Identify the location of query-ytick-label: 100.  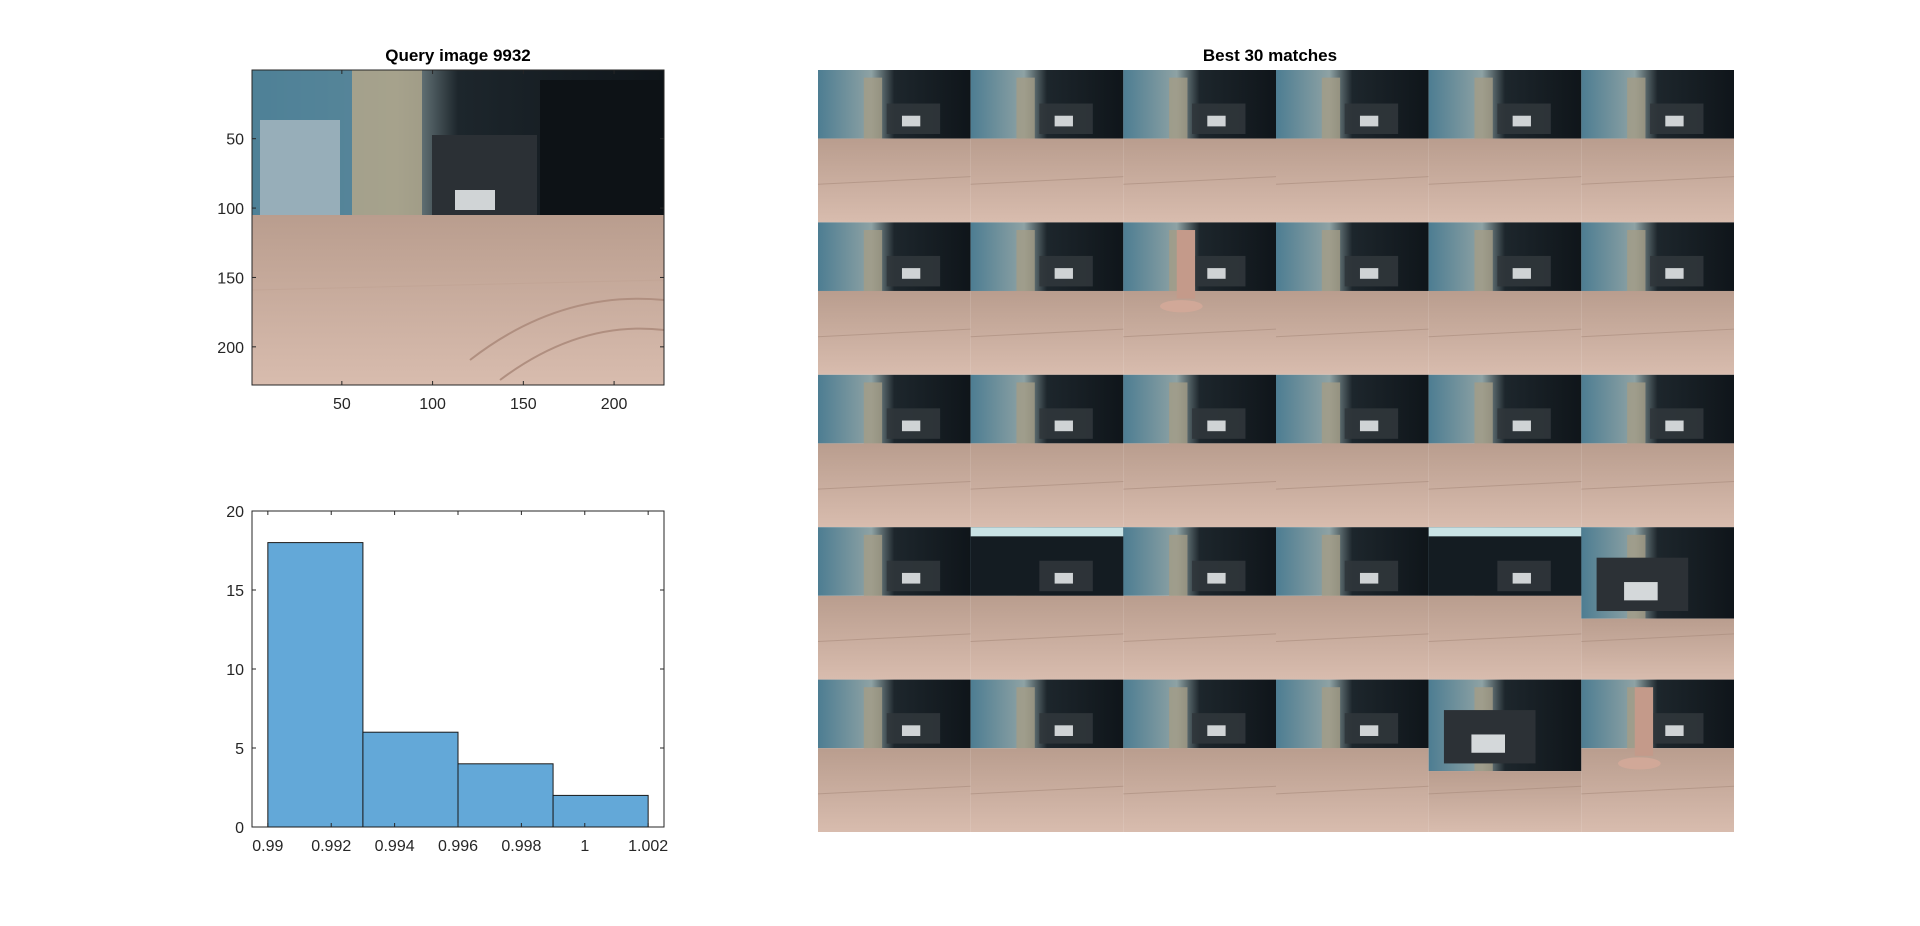
(230, 209).